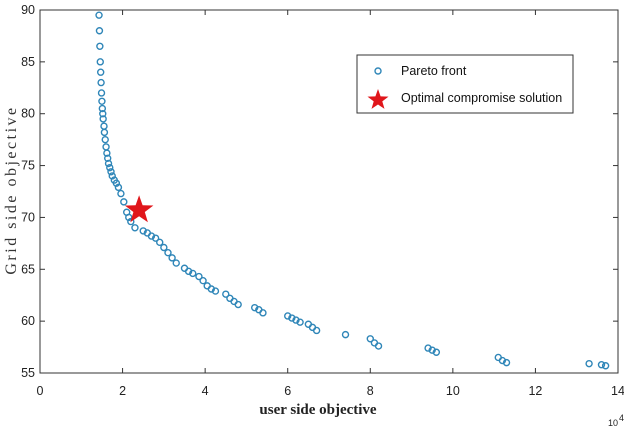  I want to click on x-axis-label: user side objective, so click(318, 410).